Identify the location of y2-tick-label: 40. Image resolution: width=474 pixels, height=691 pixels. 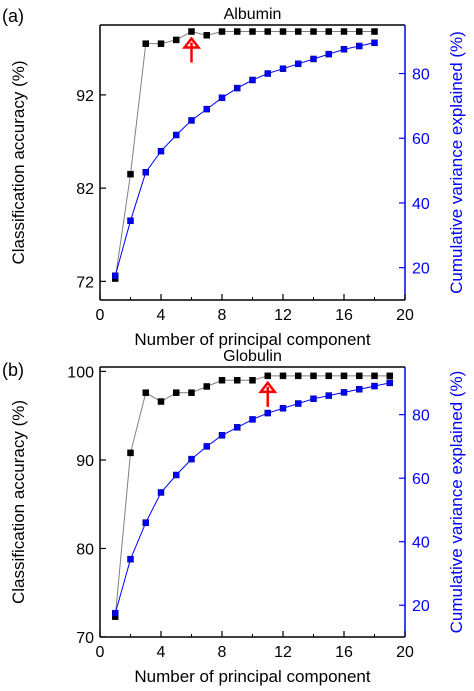
(421, 204).